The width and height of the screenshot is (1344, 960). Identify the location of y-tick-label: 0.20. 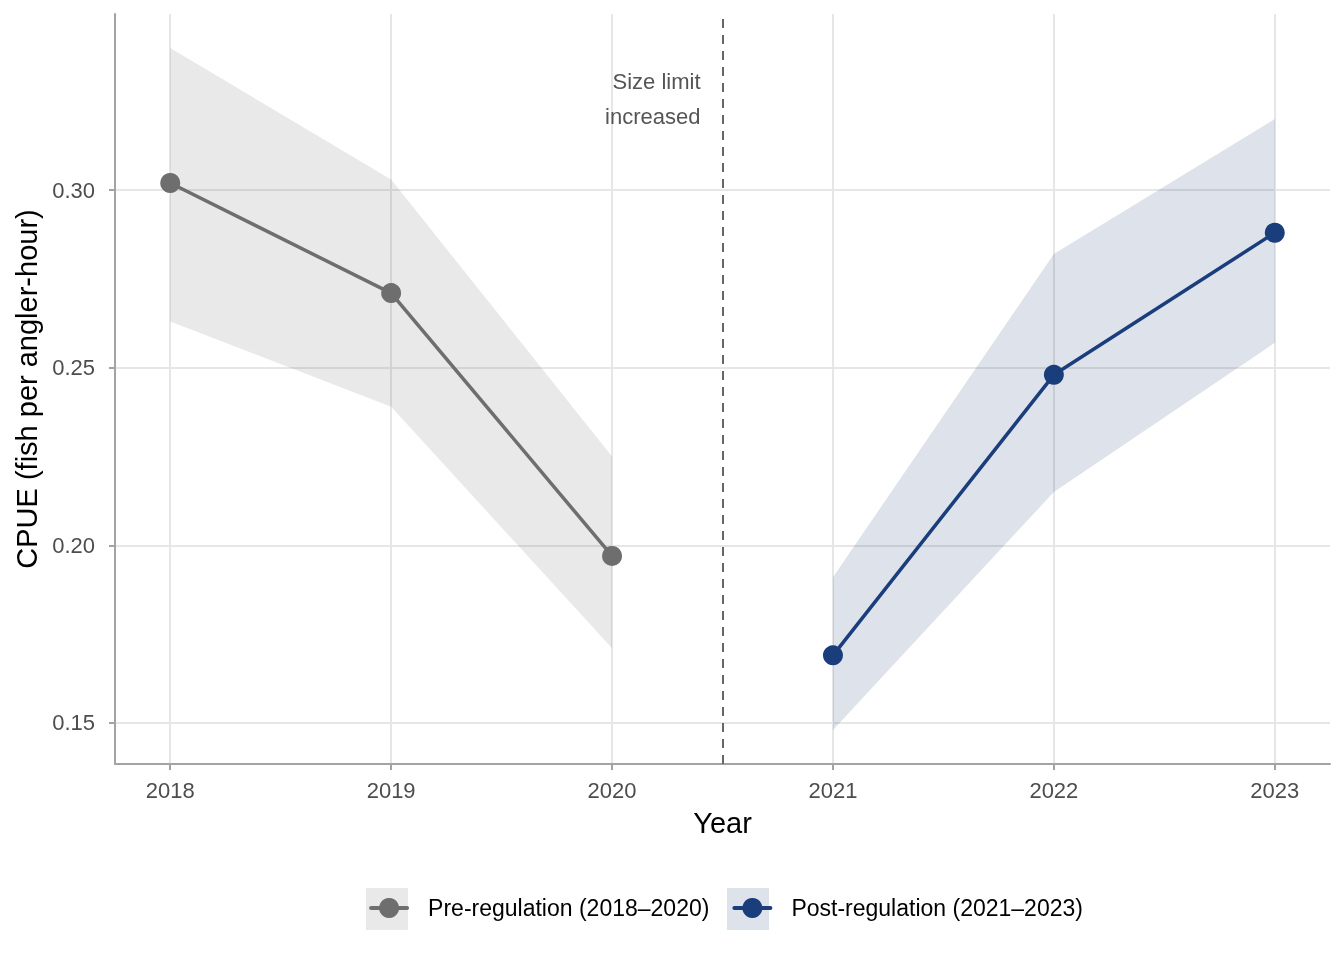
(73, 545).